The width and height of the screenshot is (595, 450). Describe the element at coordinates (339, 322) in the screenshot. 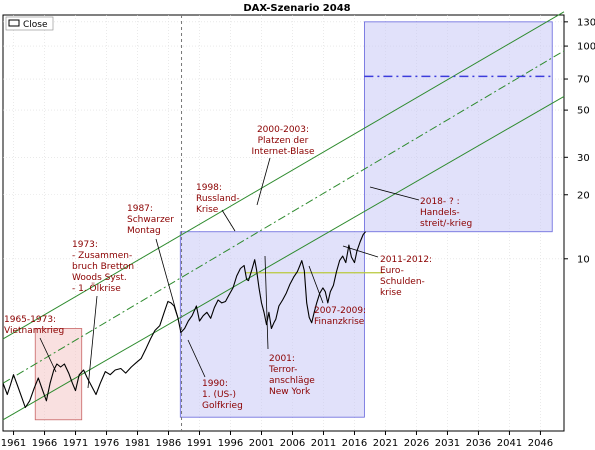

I see `annotation-text: Finanzkrise` at that location.